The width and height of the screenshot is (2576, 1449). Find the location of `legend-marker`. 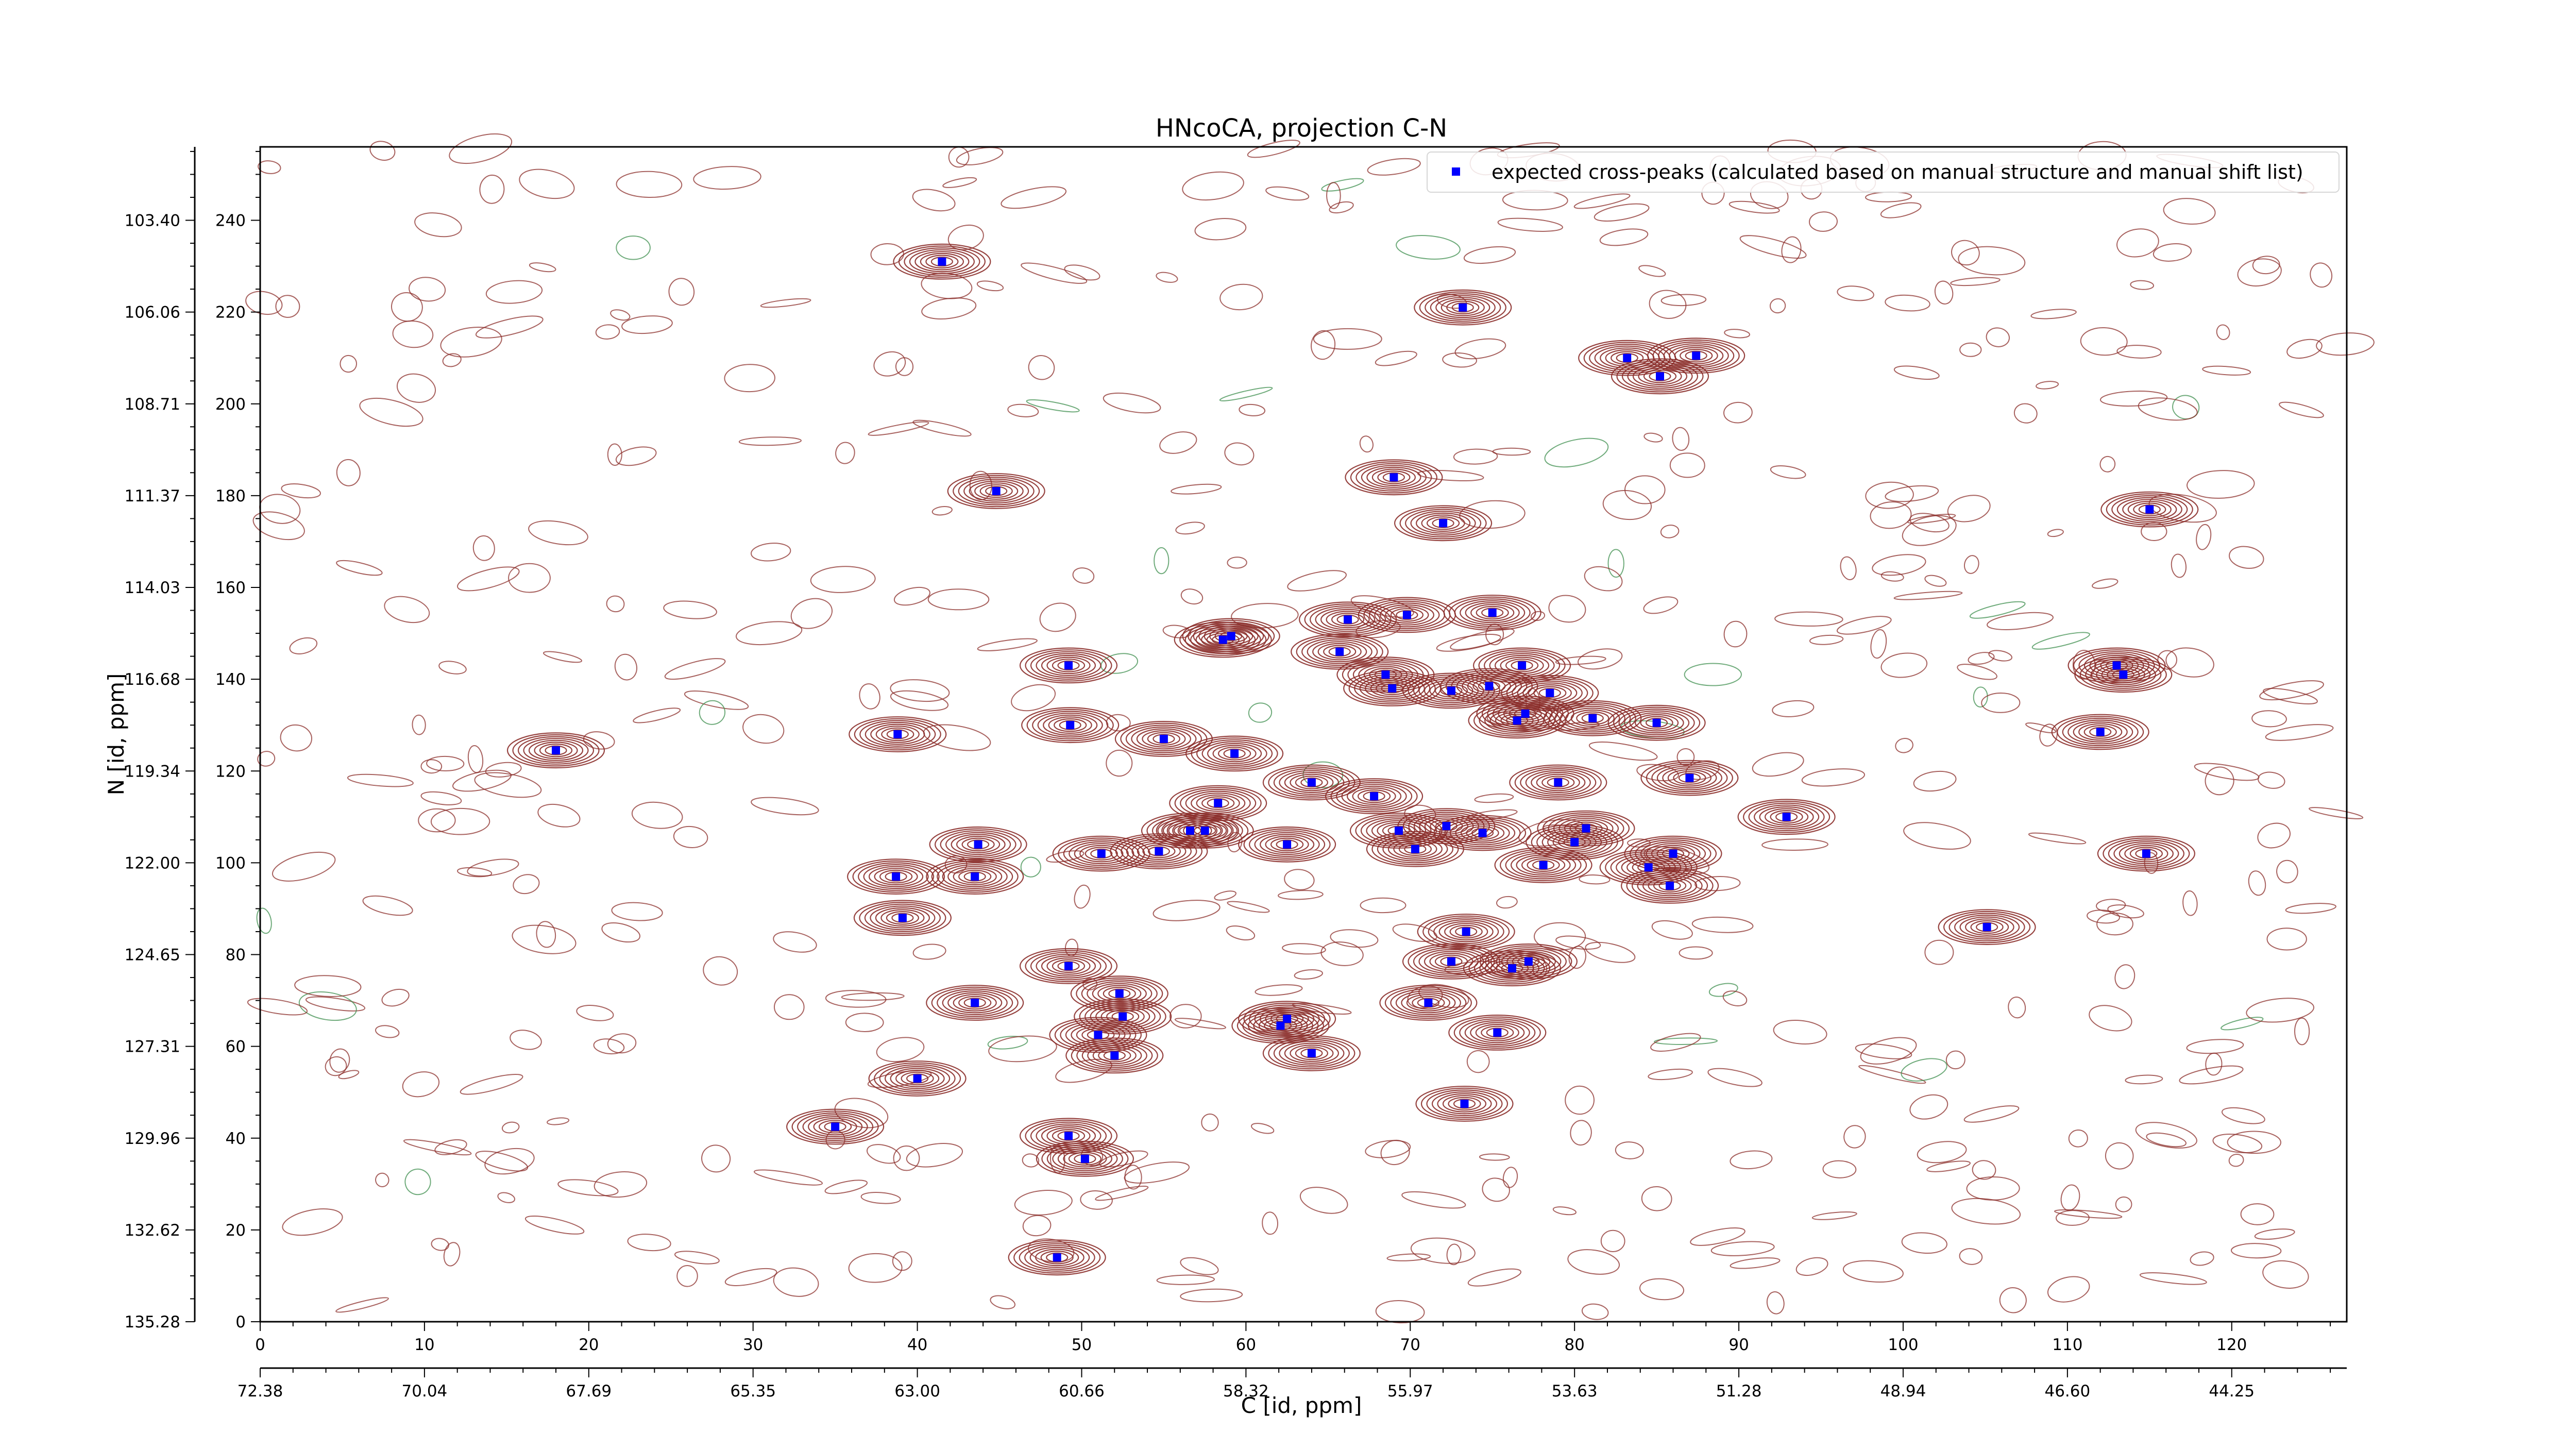

legend-marker is located at coordinates (1456, 171).